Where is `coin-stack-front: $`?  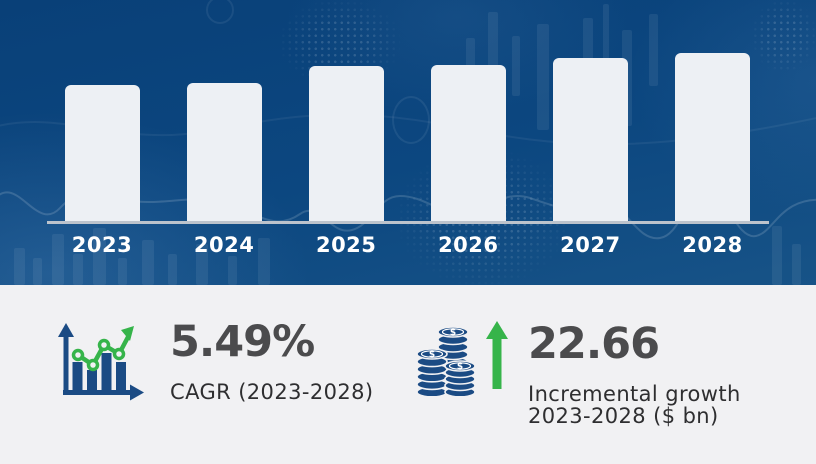
coin-stack-front: $ is located at coordinates (460, 378).